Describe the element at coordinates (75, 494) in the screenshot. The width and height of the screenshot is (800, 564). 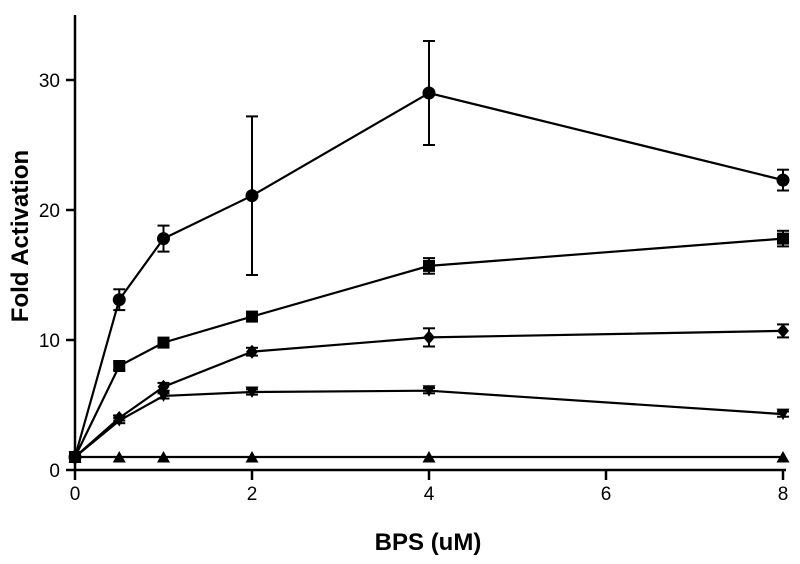
I see `x-tick-label: 0` at that location.